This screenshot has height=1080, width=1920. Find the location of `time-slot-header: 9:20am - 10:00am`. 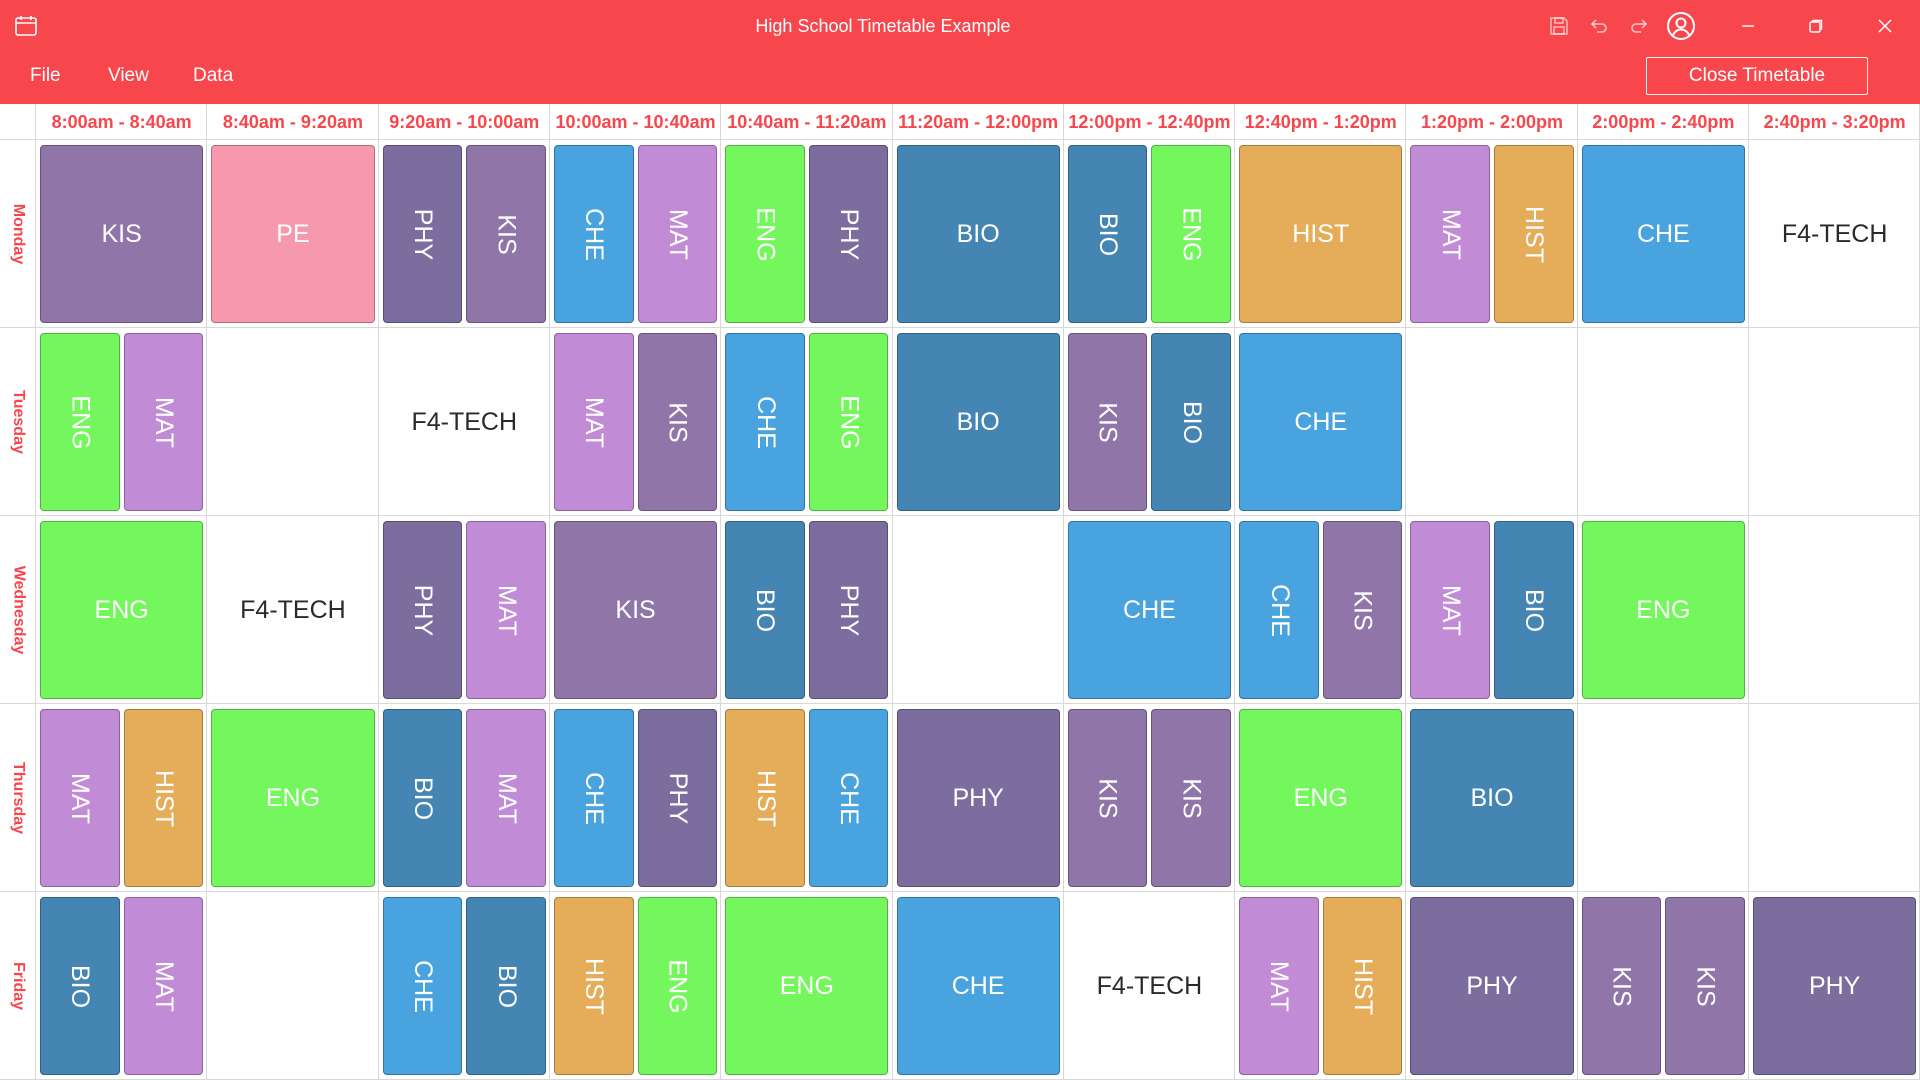

time-slot-header: 9:20am - 10:00am is located at coordinates (464, 122).